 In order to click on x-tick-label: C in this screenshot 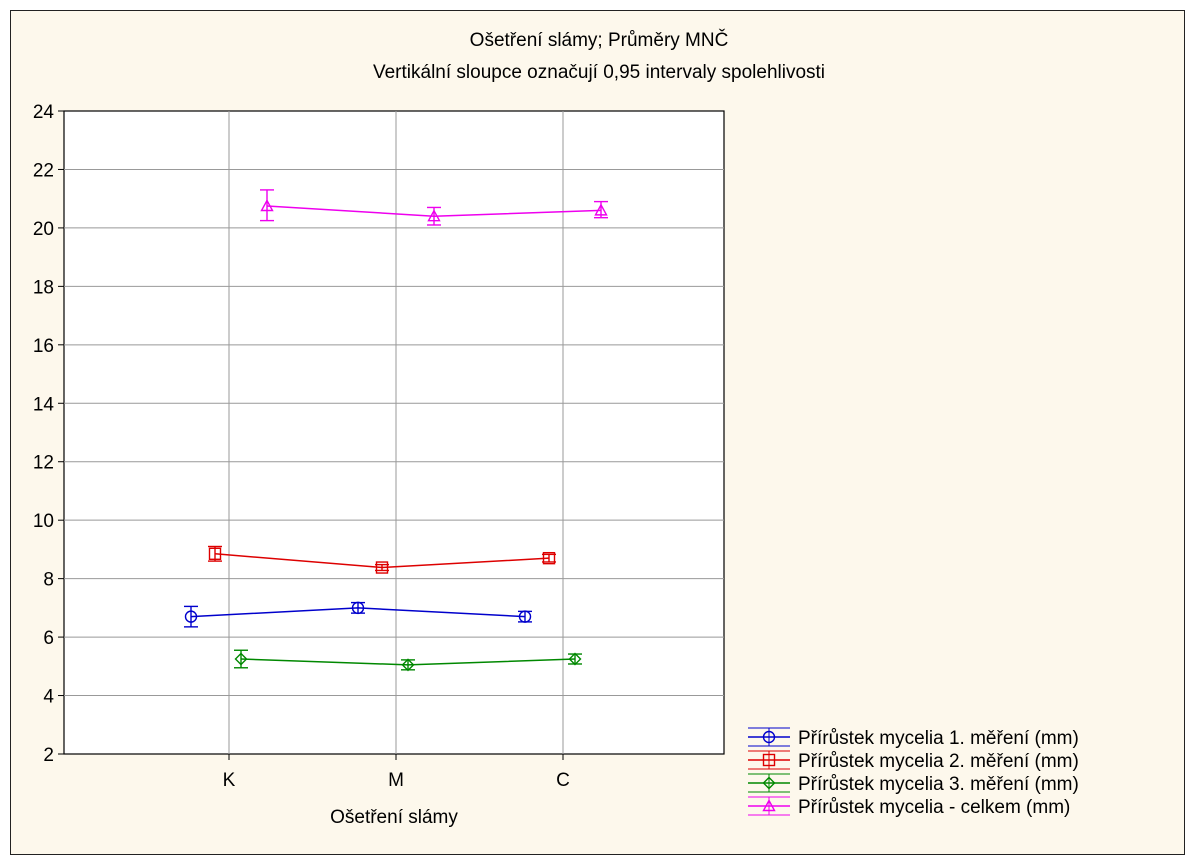, I will do `click(563, 780)`.